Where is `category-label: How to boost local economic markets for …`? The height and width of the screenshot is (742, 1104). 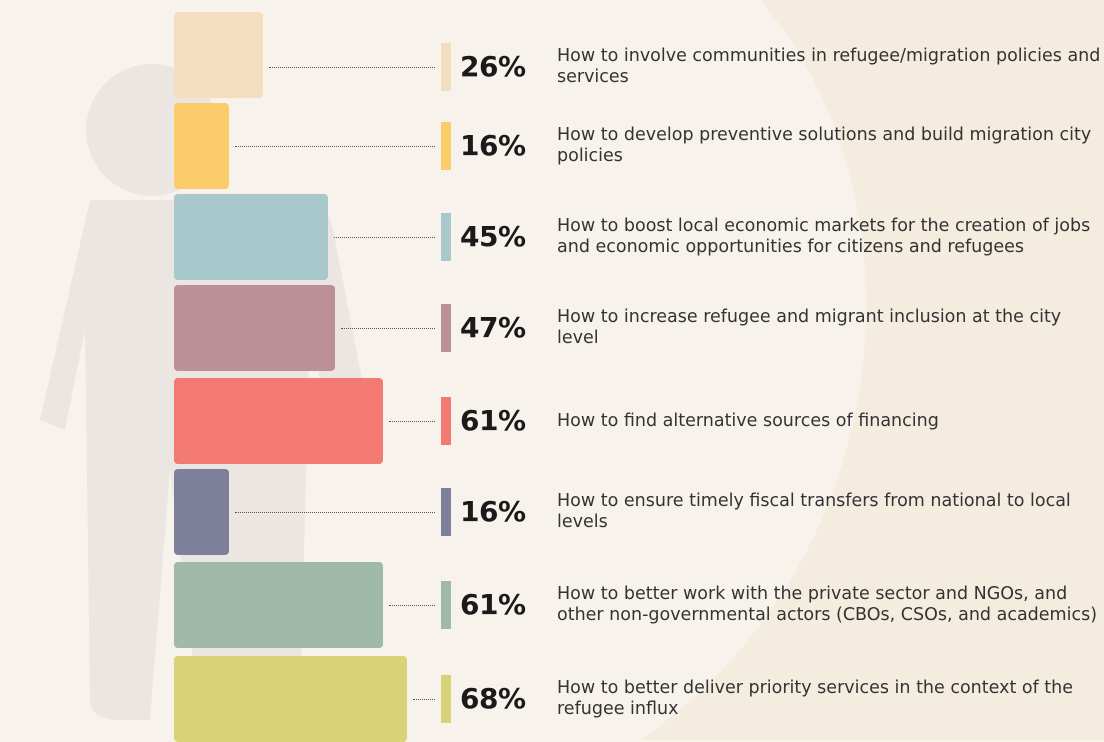
category-label: How to boost local economic markets for … is located at coordinates (824, 236).